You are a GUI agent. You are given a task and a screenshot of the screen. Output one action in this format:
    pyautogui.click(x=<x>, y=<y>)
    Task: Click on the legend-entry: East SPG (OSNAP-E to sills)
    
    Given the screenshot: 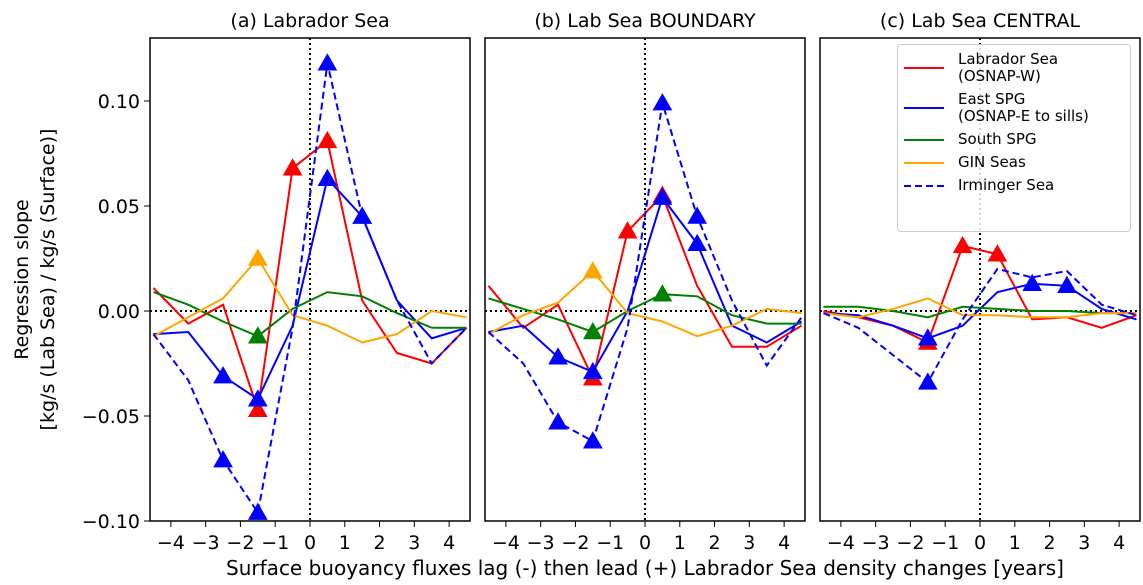 What is the action you would take?
    pyautogui.click(x=1014, y=108)
    